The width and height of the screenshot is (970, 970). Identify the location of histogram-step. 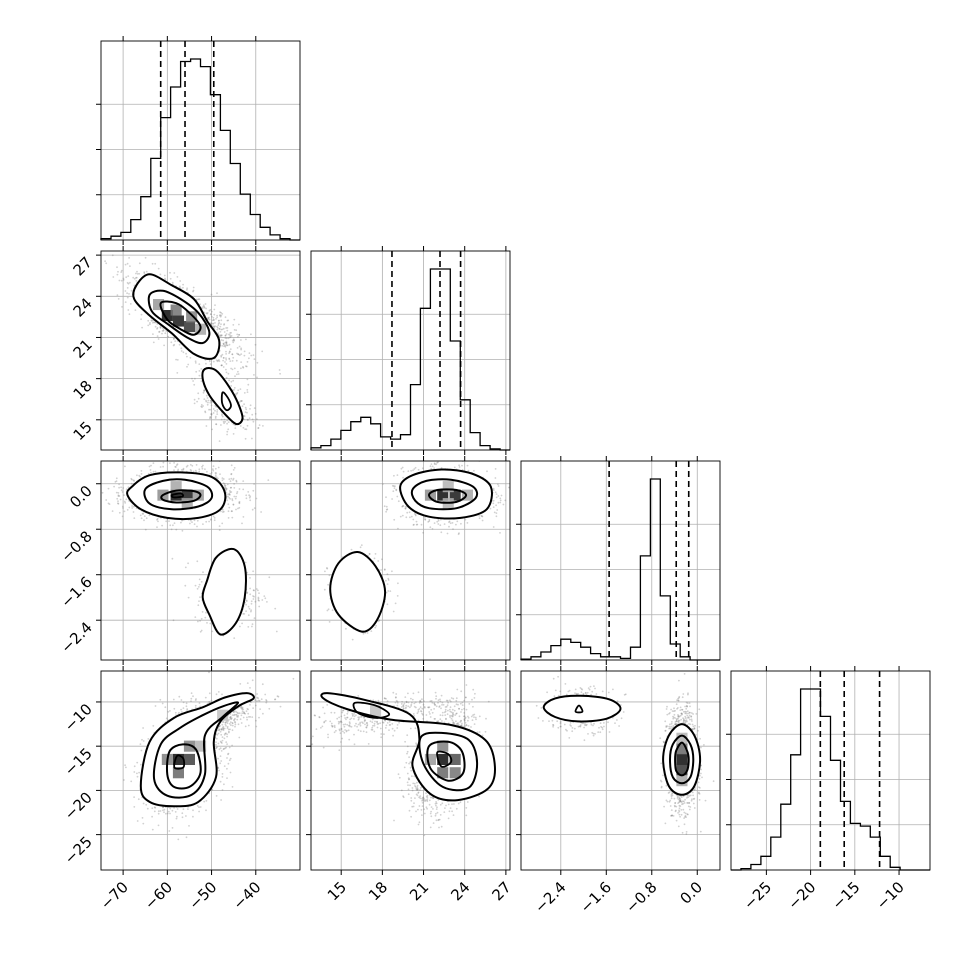
(410, 359).